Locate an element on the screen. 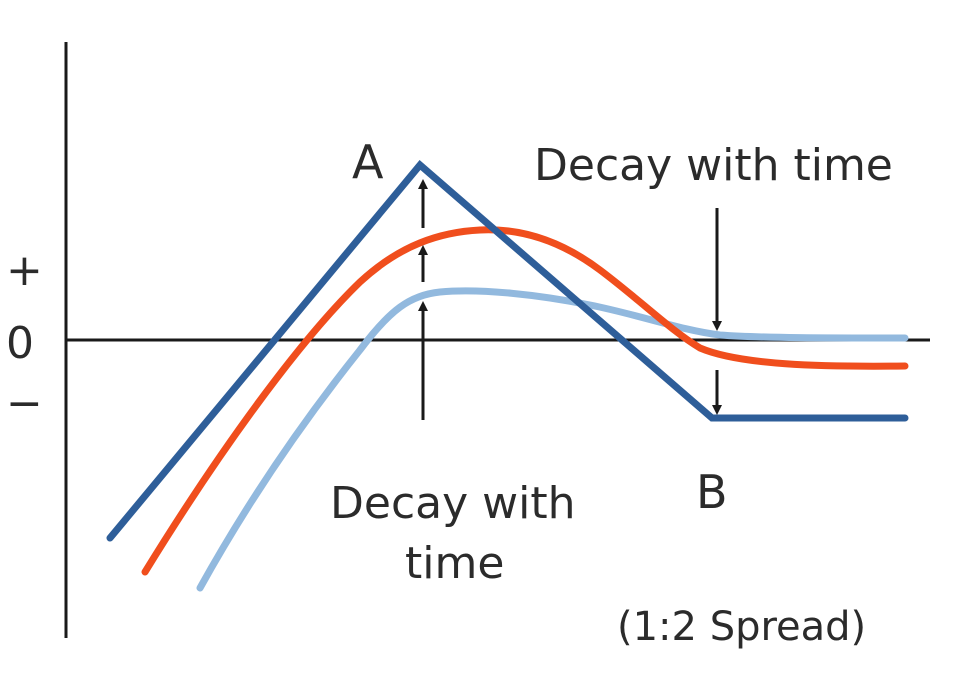 The height and width of the screenshot is (680, 960). point-b-label: B is located at coordinates (712, 492).